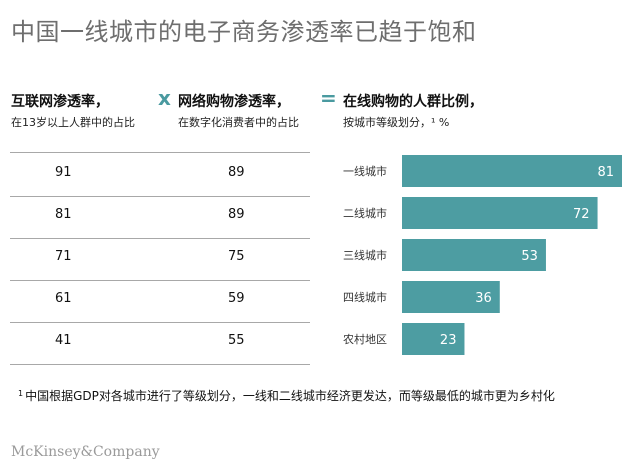  Describe the element at coordinates (365, 297) in the screenshot. I see `category-label: 四线城市` at that location.